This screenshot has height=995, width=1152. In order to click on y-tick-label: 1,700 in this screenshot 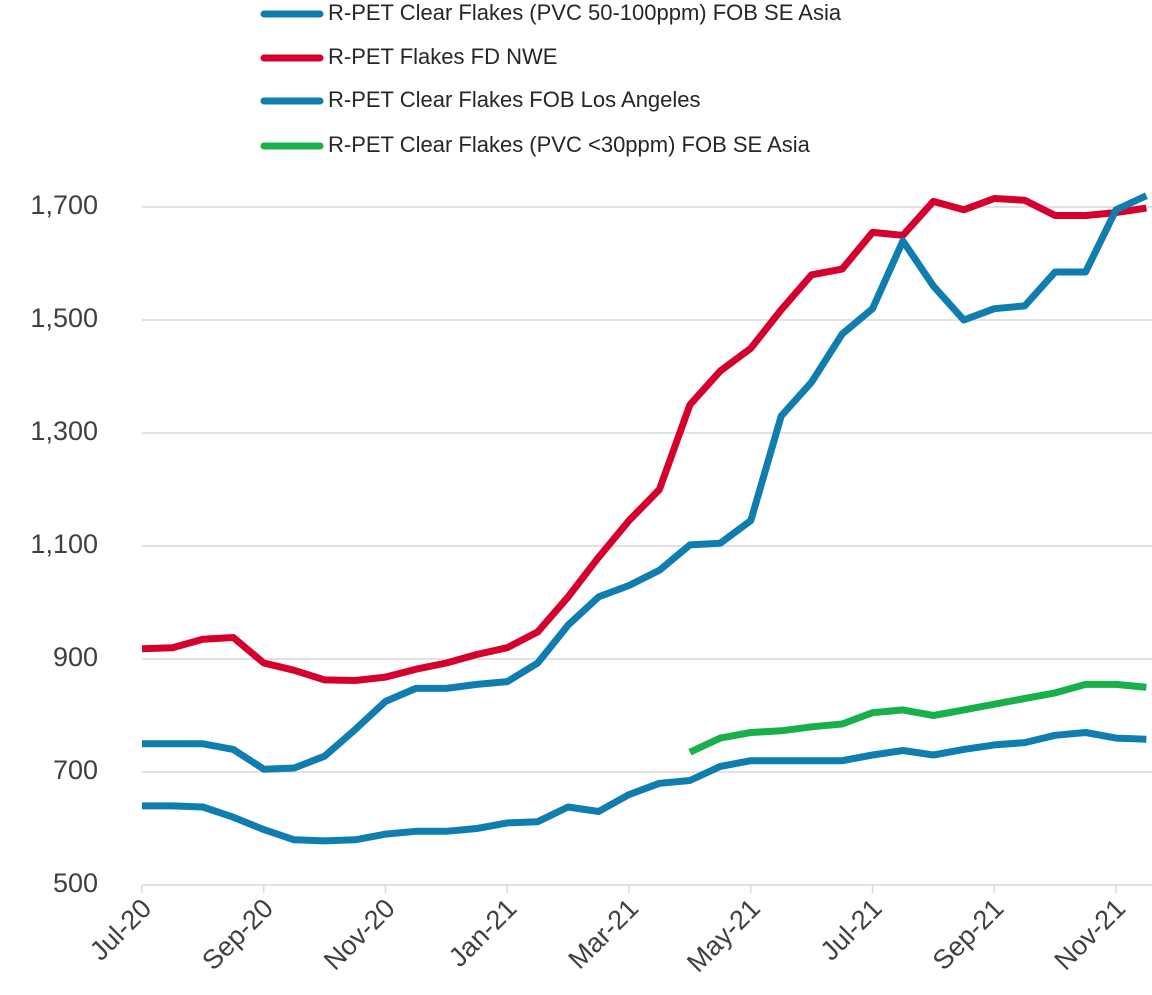, I will do `click(64, 205)`.